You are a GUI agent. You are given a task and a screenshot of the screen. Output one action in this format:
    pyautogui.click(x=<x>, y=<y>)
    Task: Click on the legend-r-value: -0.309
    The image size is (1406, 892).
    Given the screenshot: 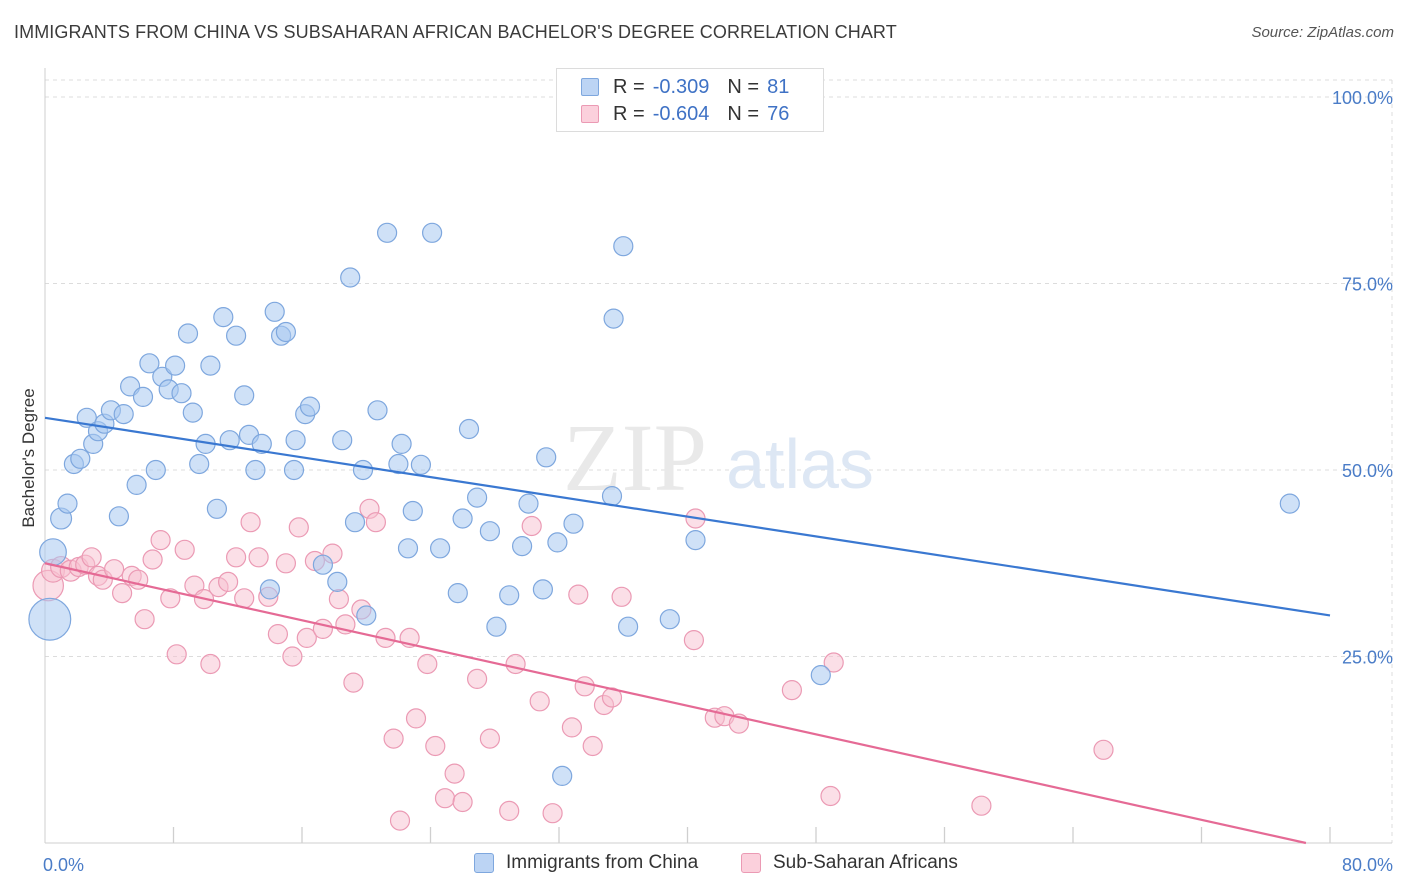 What is the action you would take?
    pyautogui.click(x=681, y=86)
    